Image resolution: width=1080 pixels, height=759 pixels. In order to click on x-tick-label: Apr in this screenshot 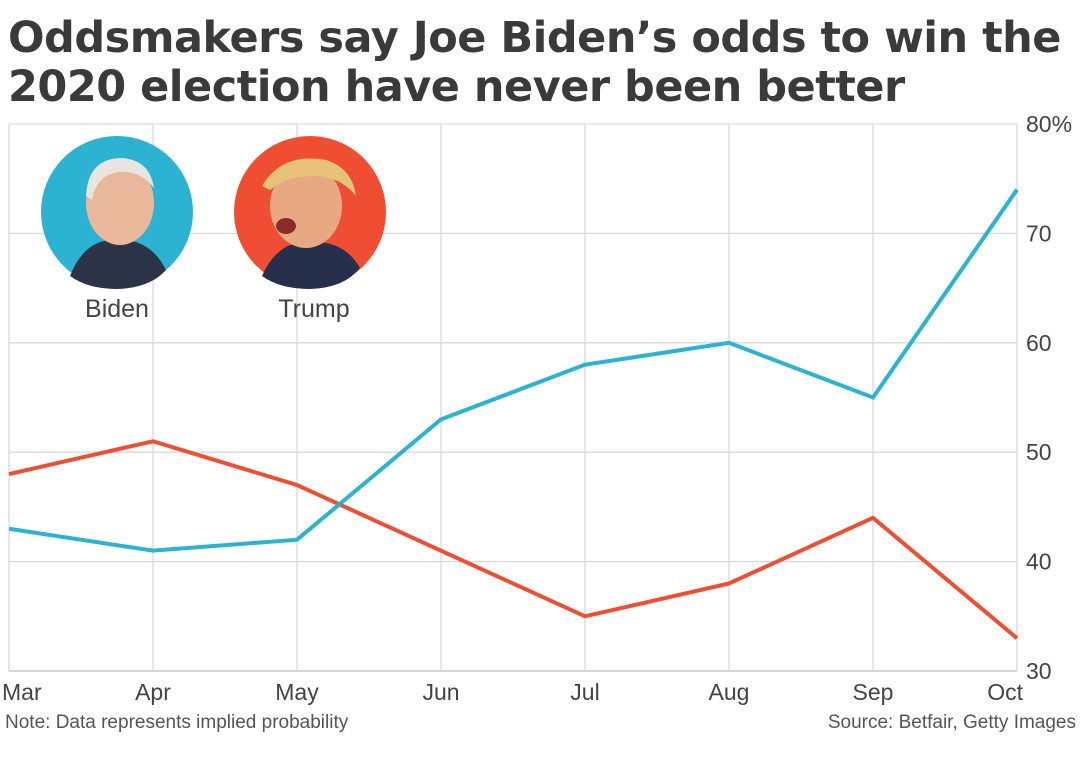, I will do `click(153, 692)`.